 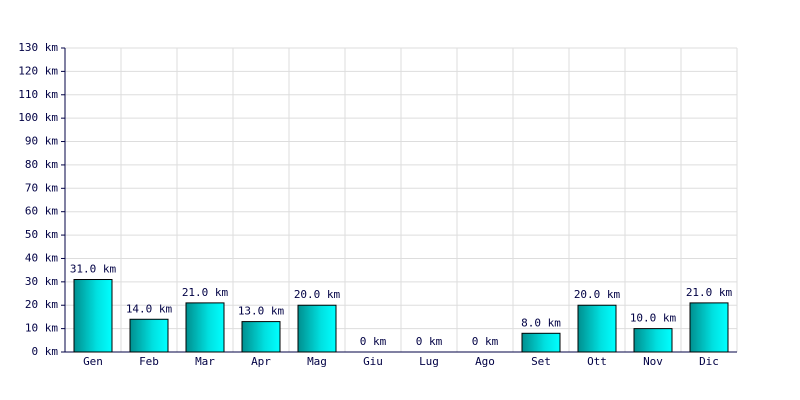 I want to click on y-tick-label: 30 km, so click(x=41, y=281).